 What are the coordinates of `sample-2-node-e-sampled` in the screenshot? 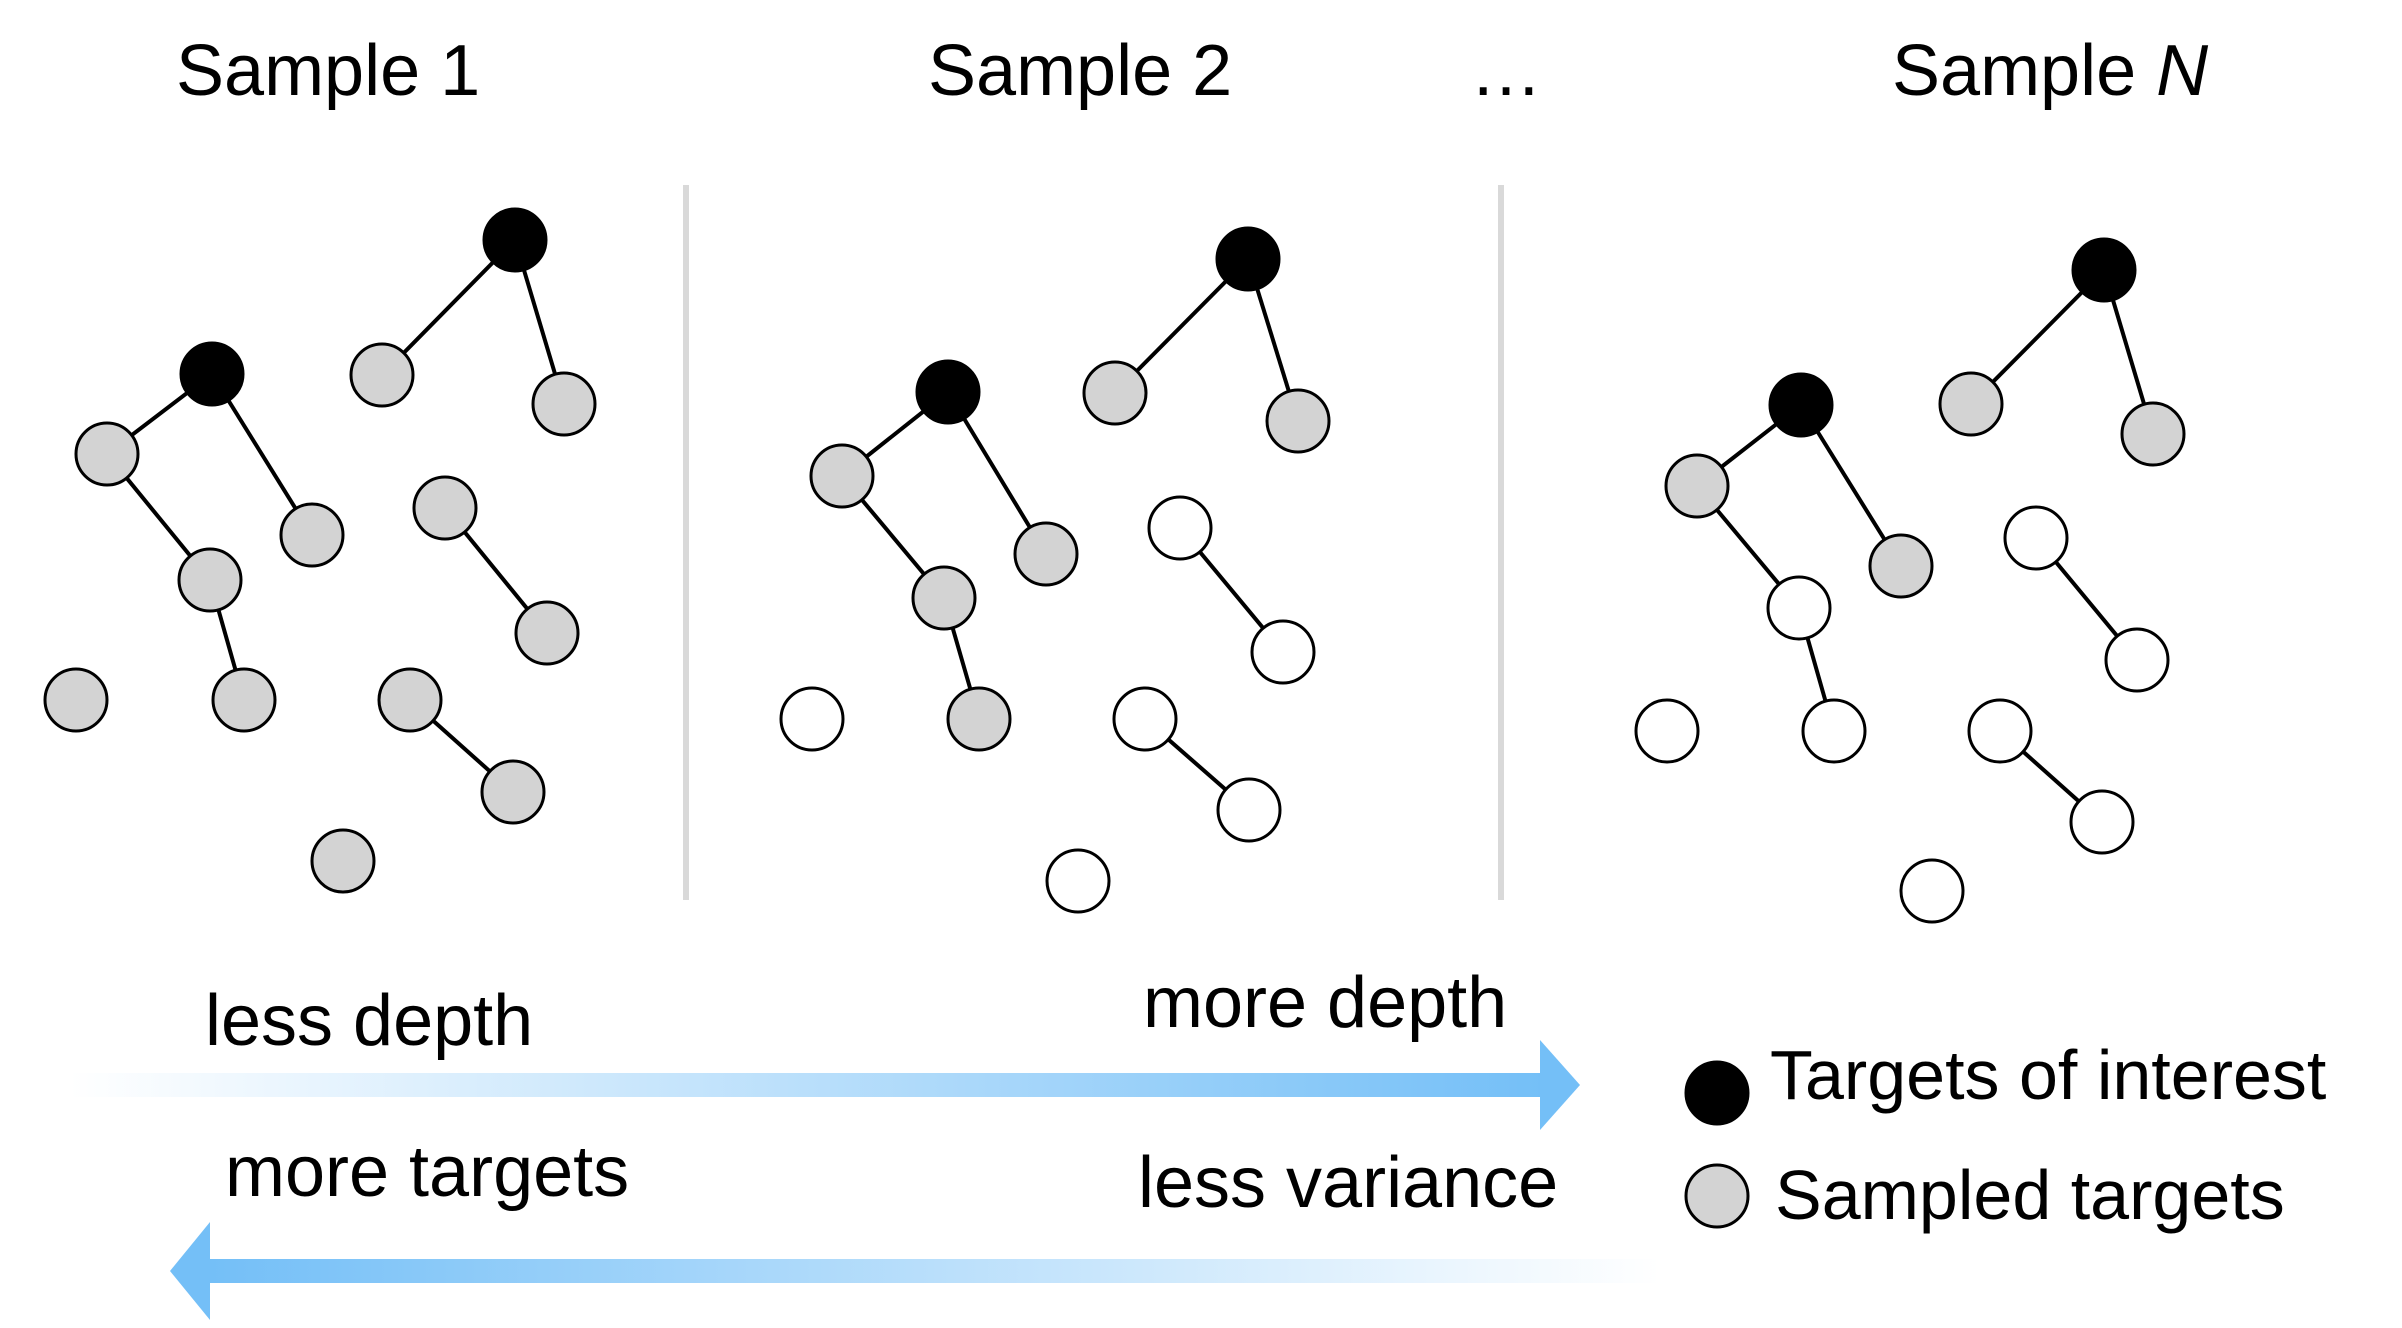 It's located at (842, 476).